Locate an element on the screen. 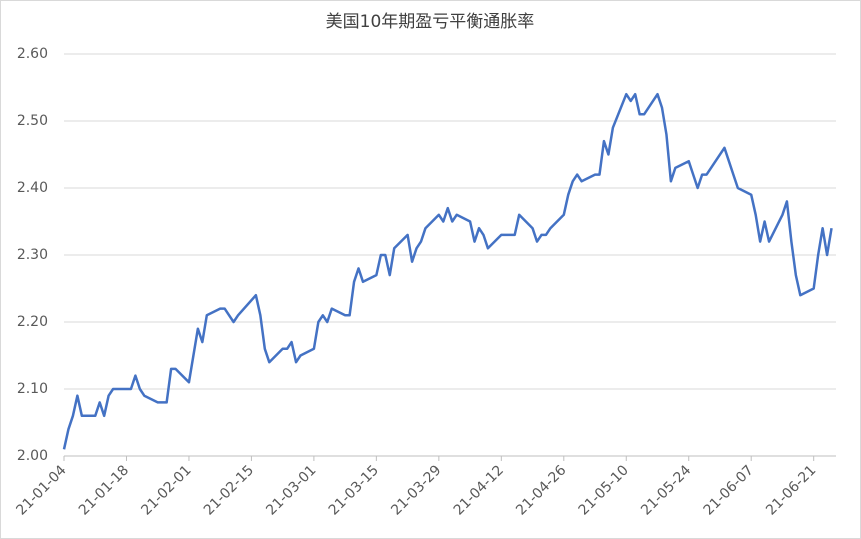  y-tick-label: 2.10 is located at coordinates (32, 389).